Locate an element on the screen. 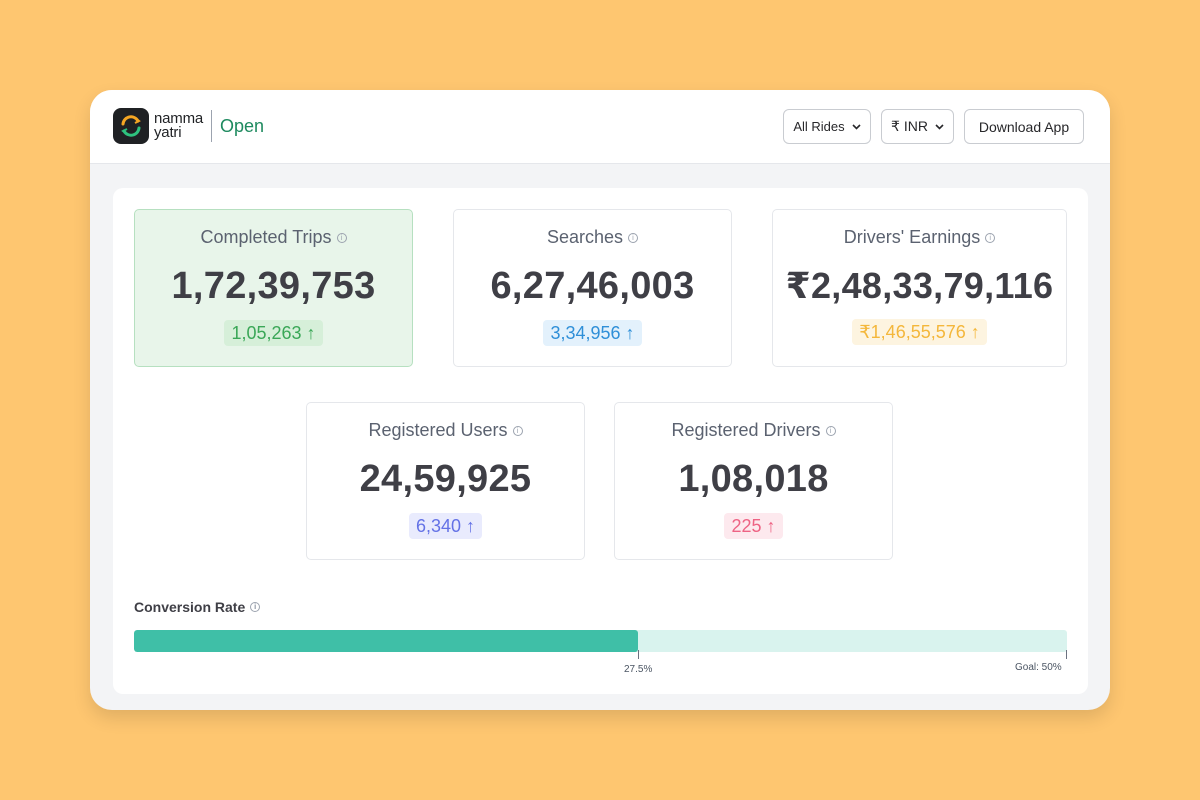  logo-open-label: Open is located at coordinates (242, 125).